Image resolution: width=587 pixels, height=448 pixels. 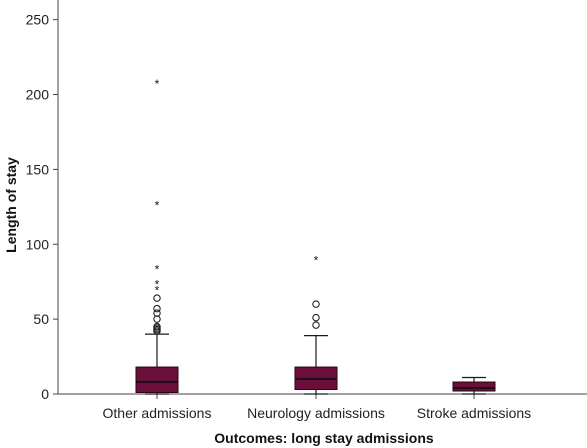 I want to click on box-group, so click(x=474, y=385).